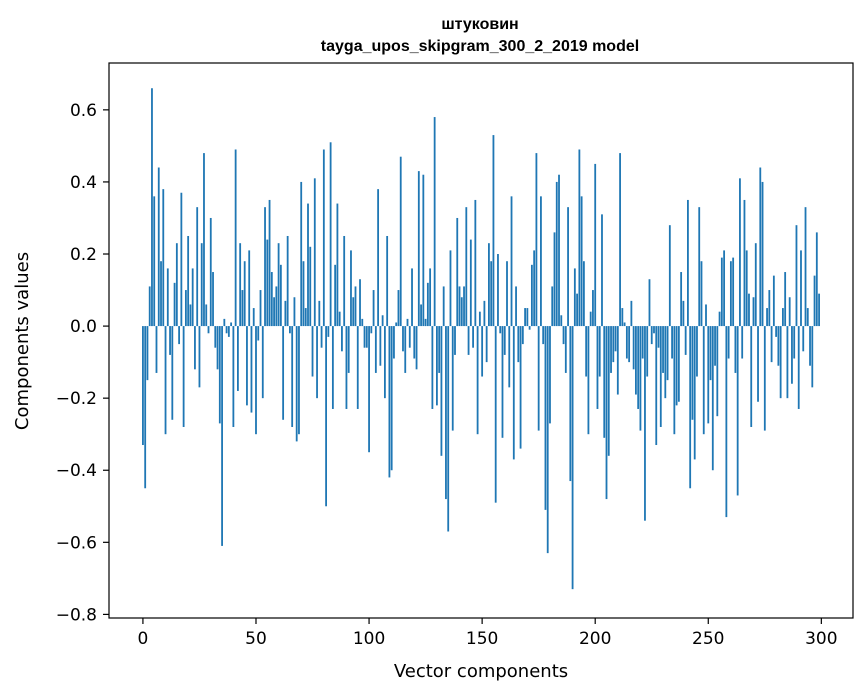 This screenshot has width=867, height=696. I want to click on x-tick-label: 300, so click(821, 639).